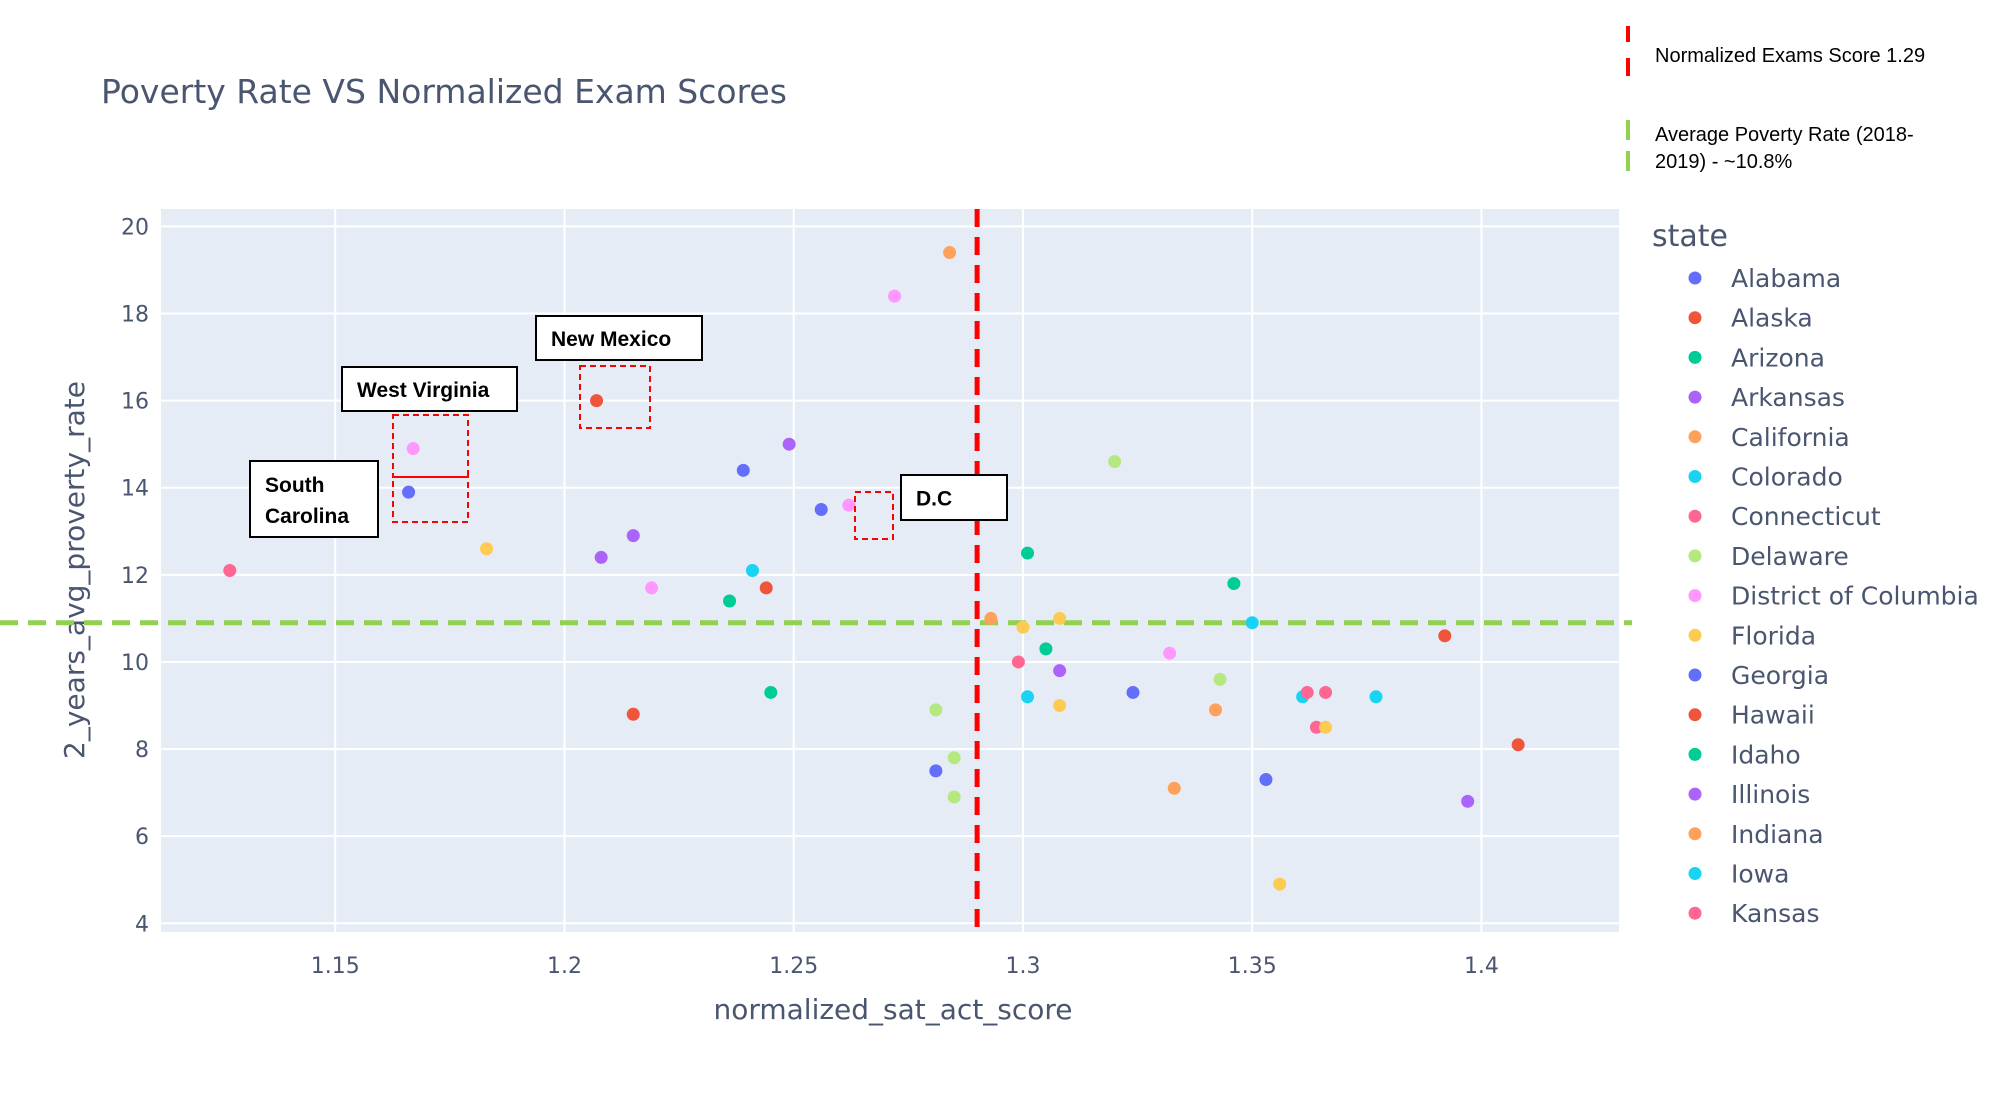 The image size is (1990, 1095). What do you see at coordinates (444, 91) in the screenshot?
I see `chart-title: Poverty Rate VS Normalized Exam Scores` at bounding box center [444, 91].